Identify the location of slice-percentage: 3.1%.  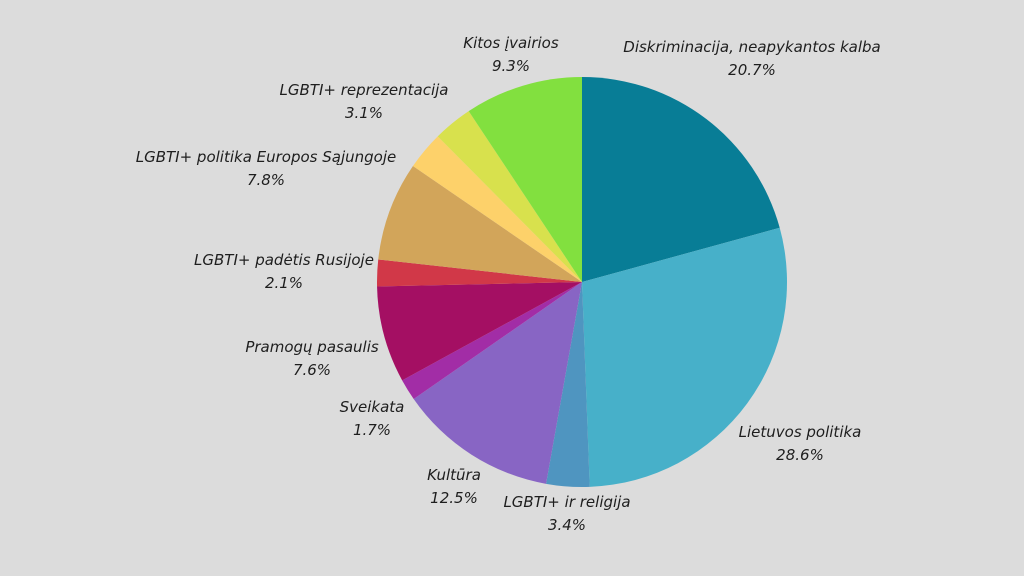
(364, 113).